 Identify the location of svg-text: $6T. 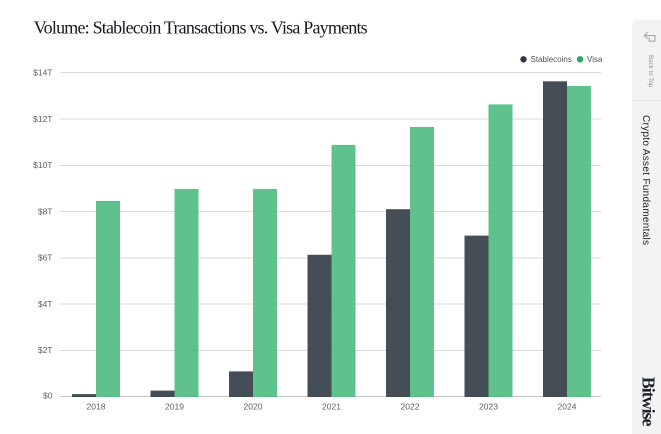
(45, 258).